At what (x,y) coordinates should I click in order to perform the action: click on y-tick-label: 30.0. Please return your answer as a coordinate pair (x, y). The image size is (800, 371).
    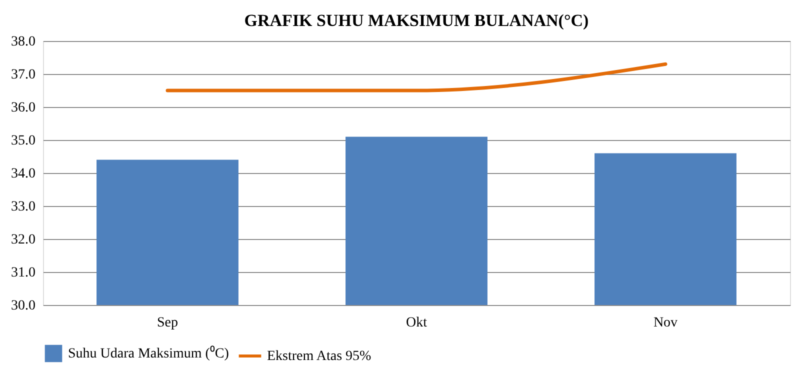
    Looking at the image, I should click on (23, 306).